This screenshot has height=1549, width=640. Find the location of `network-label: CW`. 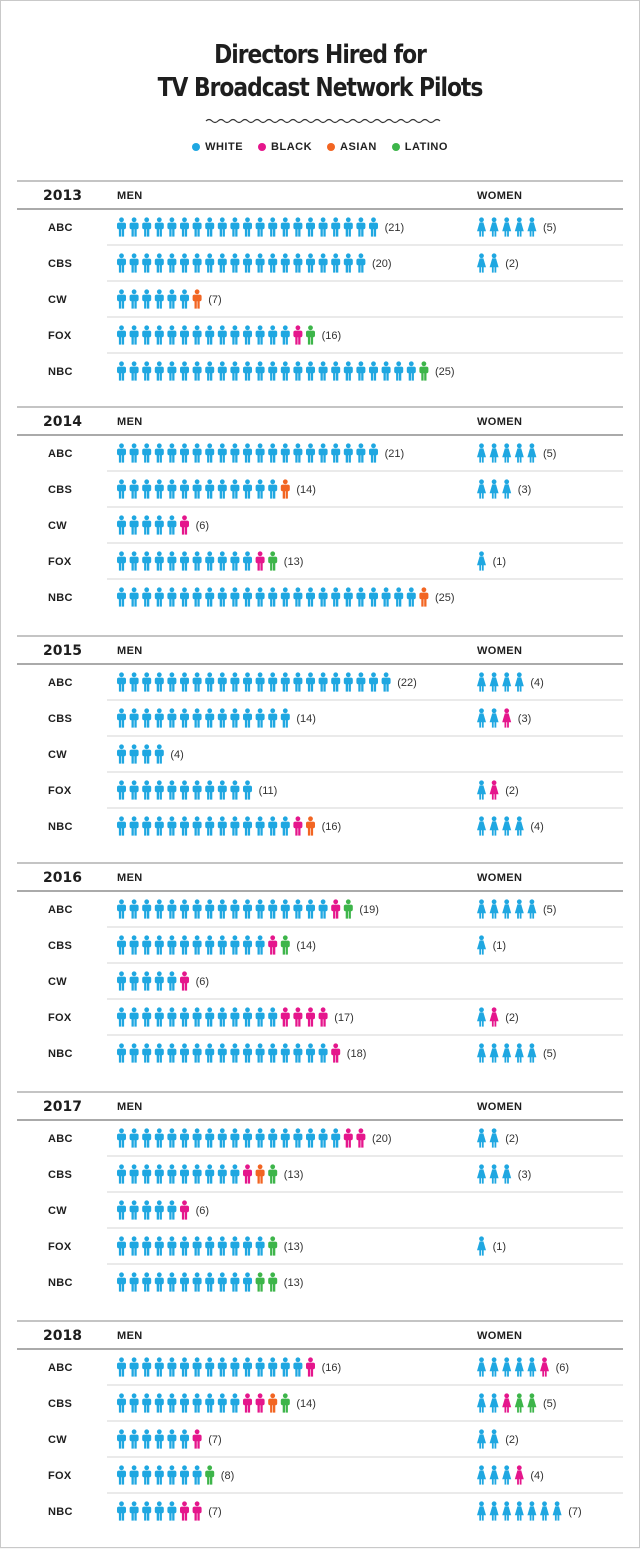

network-label: CW is located at coordinates (57, 982).